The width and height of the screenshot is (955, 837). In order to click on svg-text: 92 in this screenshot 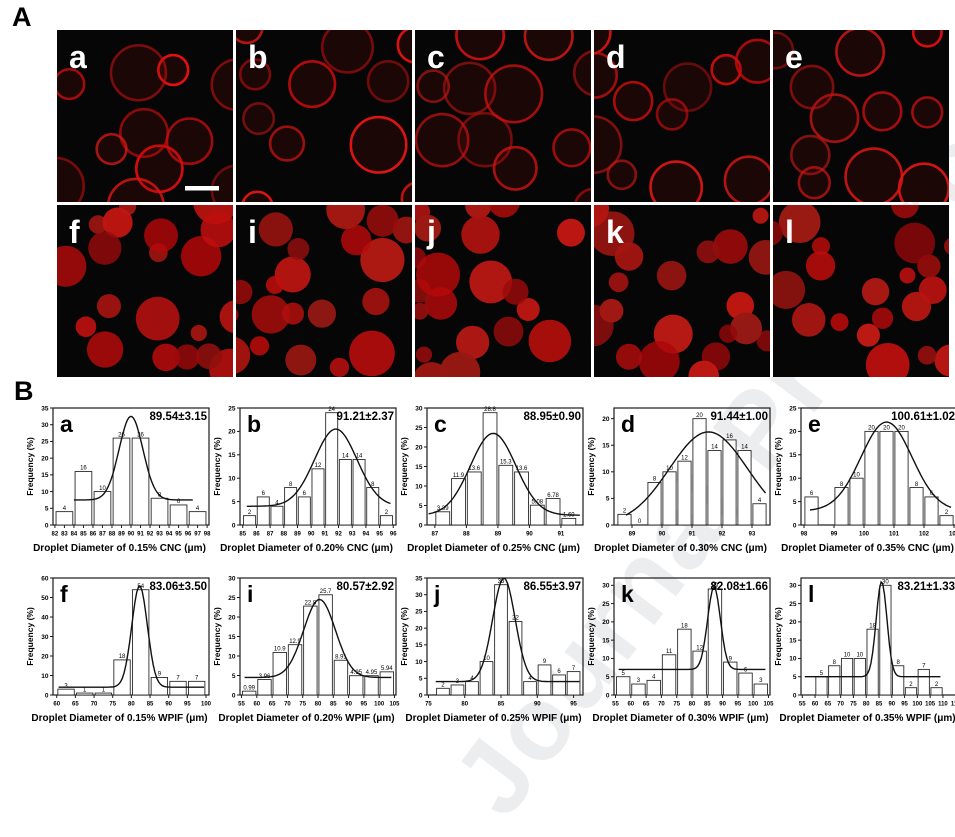, I will do `click(722, 535)`.